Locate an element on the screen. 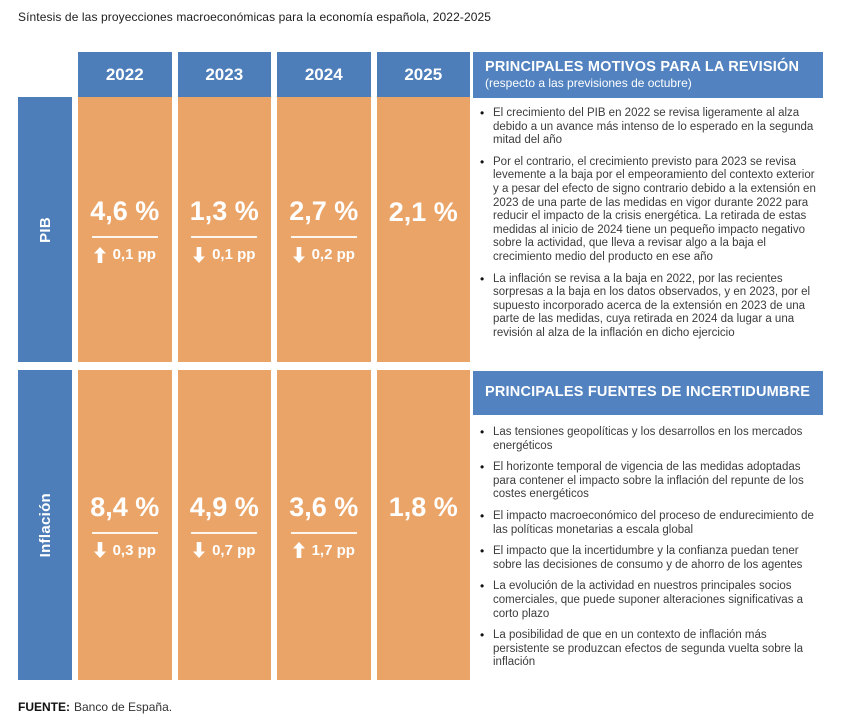  cell-pib-2022: 4,6 % 0,1 pp is located at coordinates (125, 229).